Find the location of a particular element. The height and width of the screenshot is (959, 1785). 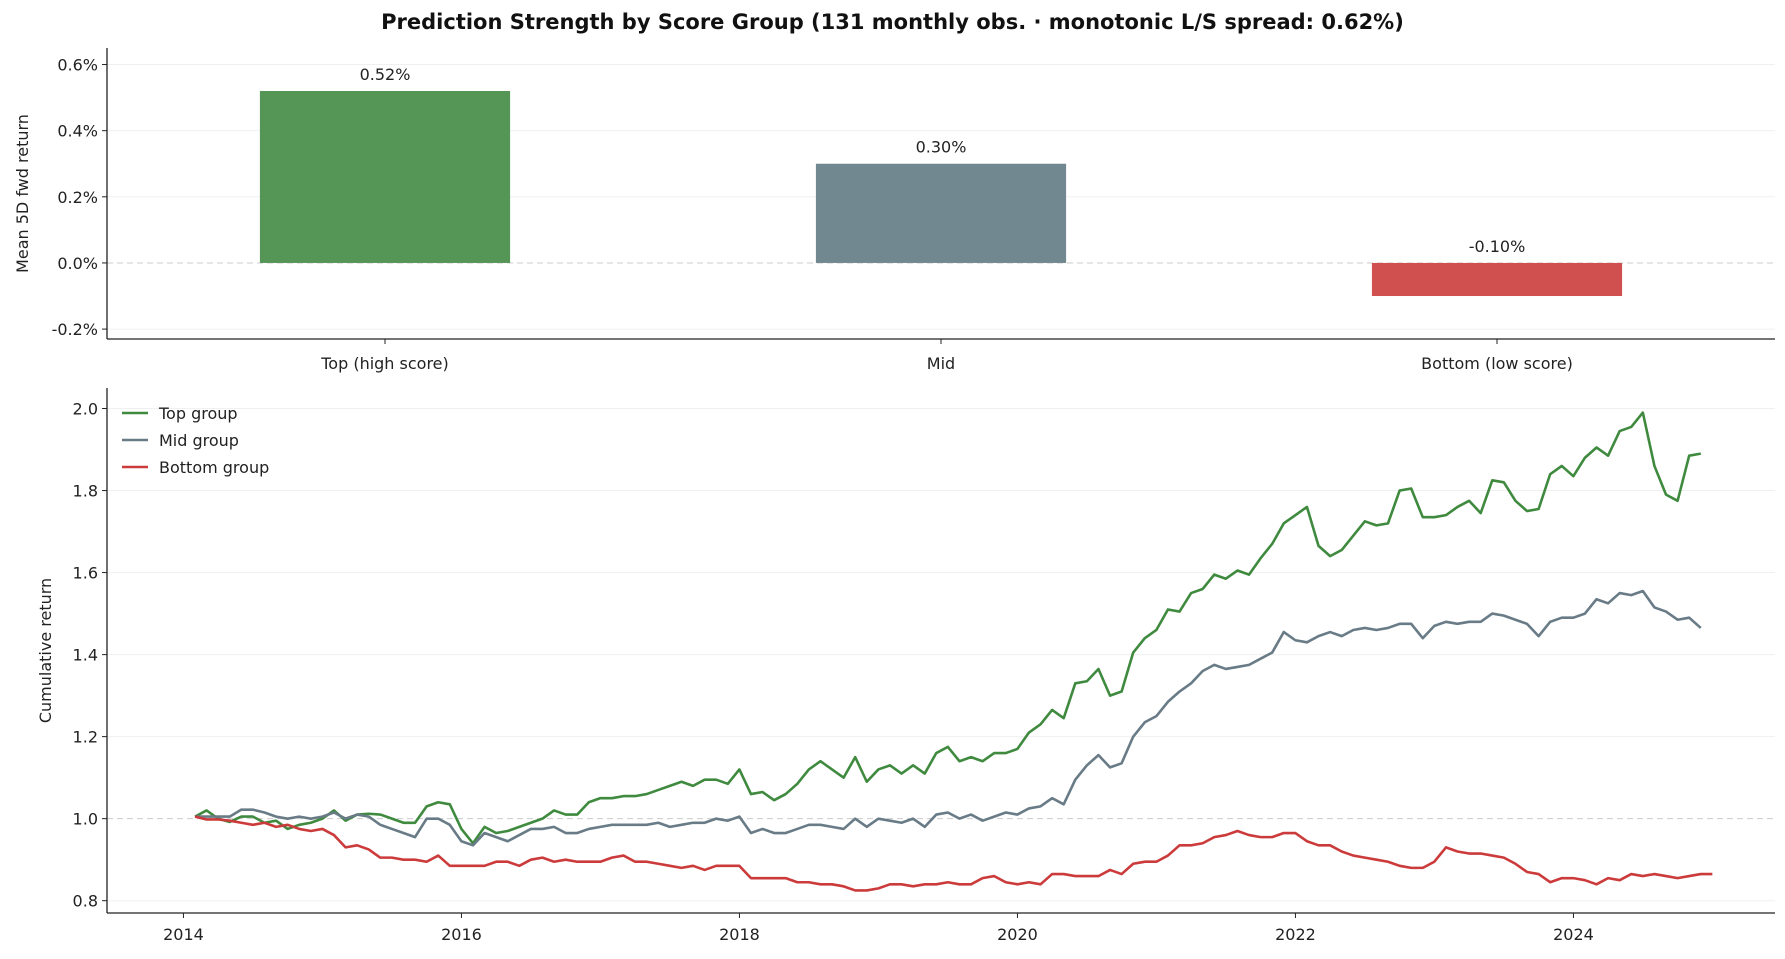

bar-ylabel: Mean 5D fwd return is located at coordinates (22, 193).